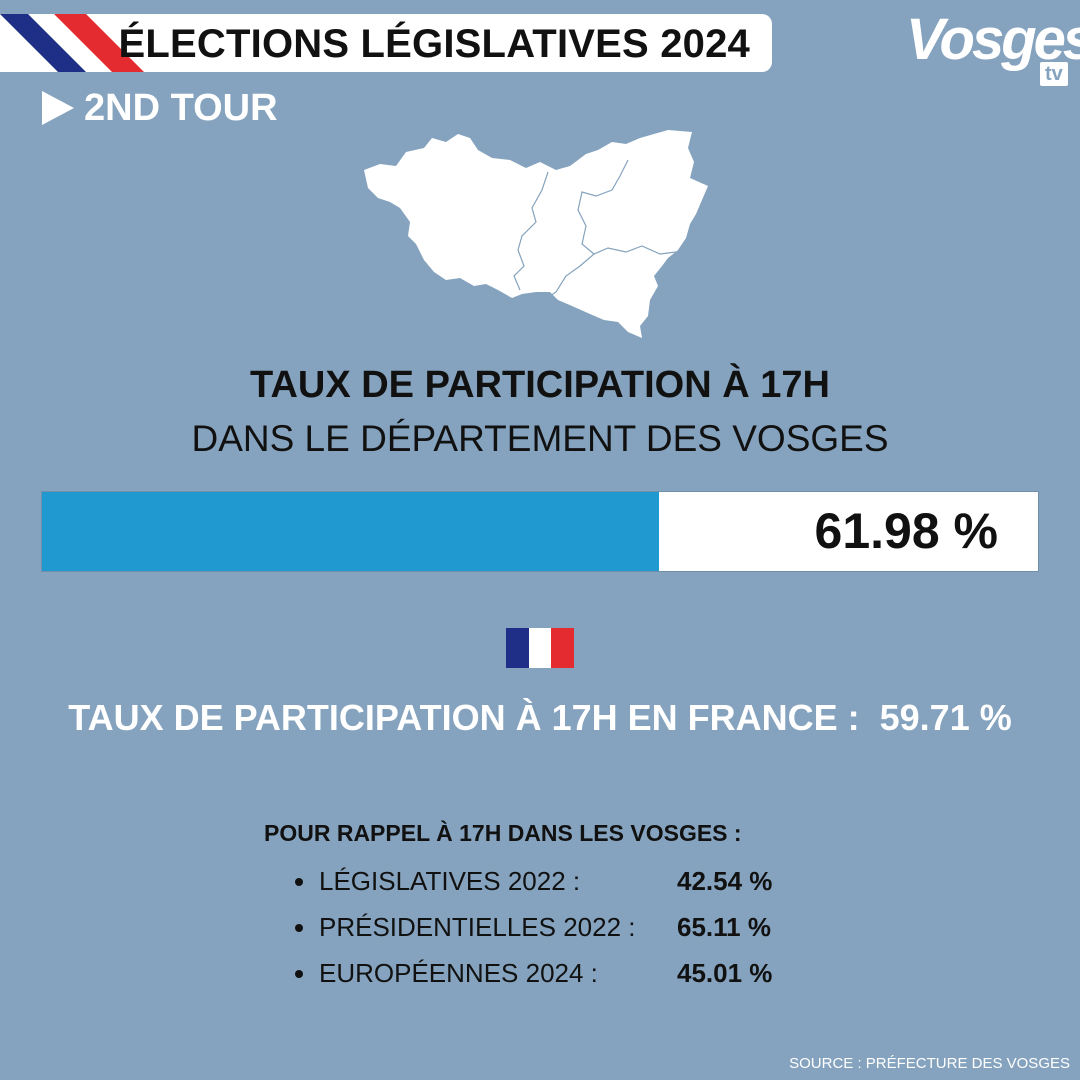 This screenshot has width=1080, height=1080. I want to click on turnout-progress-fill, so click(351, 531).